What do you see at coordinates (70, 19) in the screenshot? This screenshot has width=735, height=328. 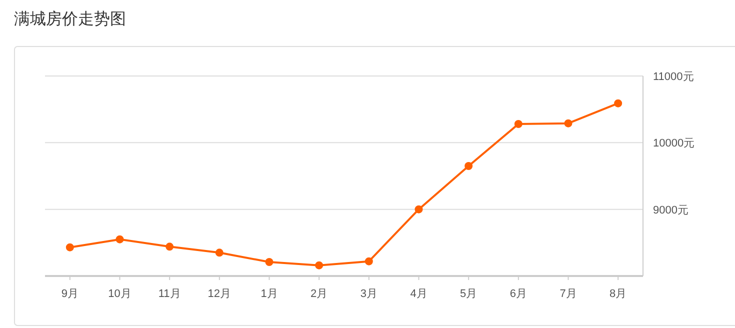 I see `chart-title: 满城房价走势图` at bounding box center [70, 19].